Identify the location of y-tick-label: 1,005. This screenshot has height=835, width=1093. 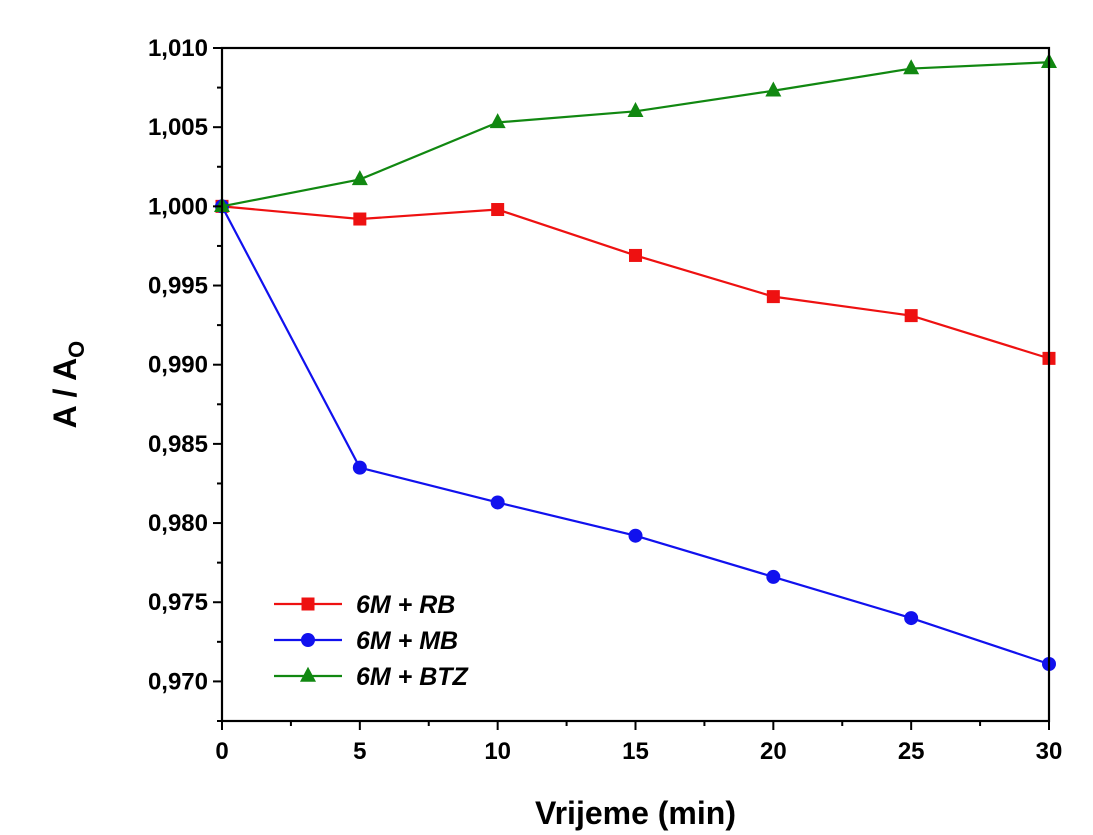
(178, 127).